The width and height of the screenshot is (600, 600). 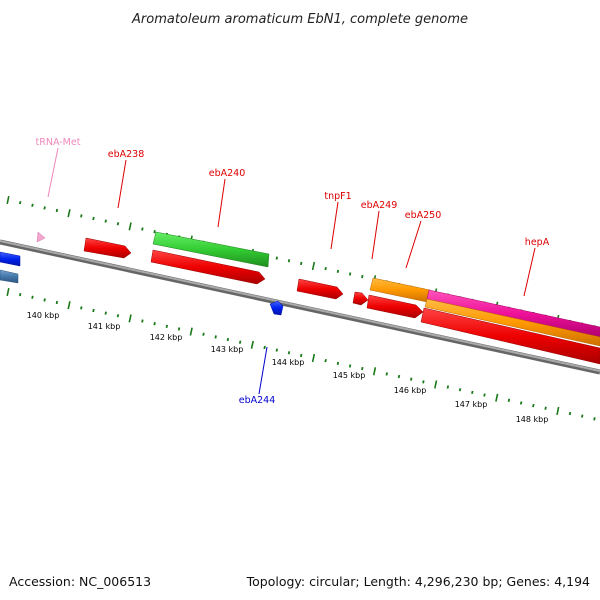 I want to click on gene-tnpf1, so click(x=320, y=289).